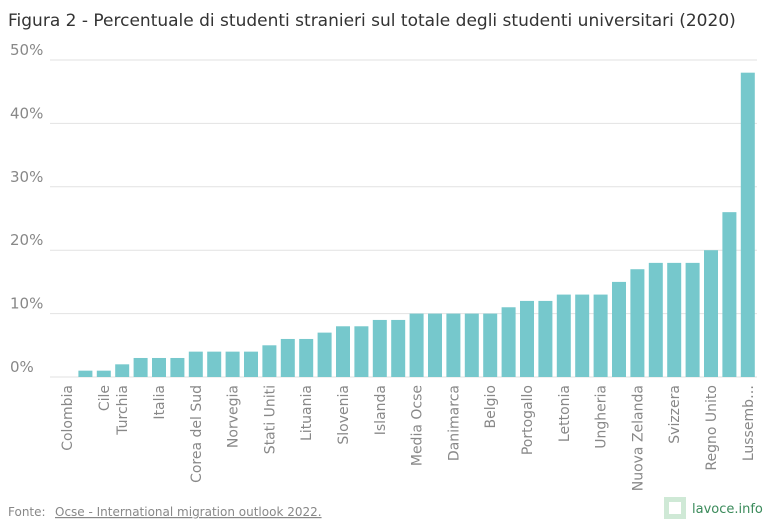 This screenshot has height=528, width=772. I want to click on x-tick-label: Danimarca, so click(454, 423).